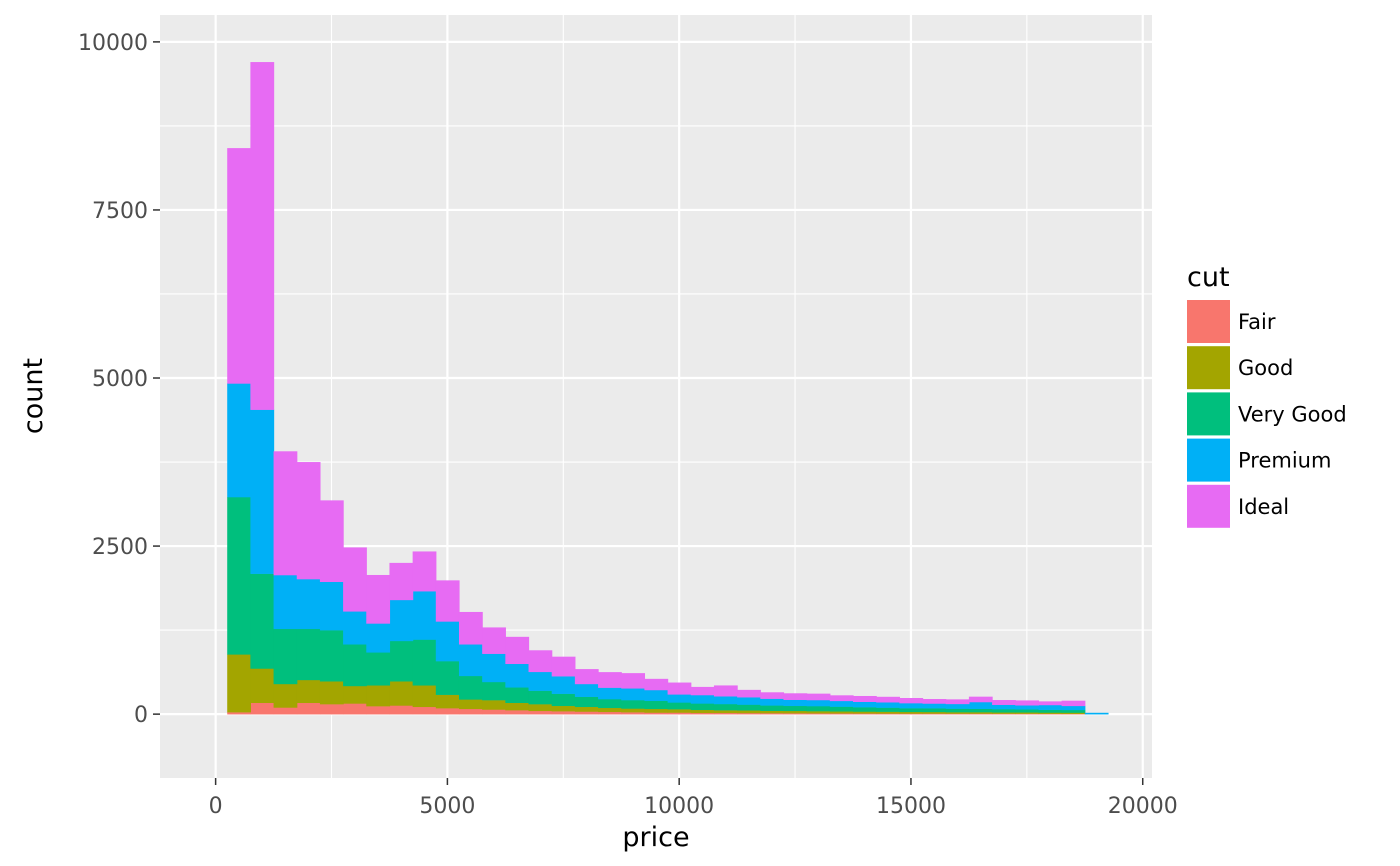  What do you see at coordinates (120, 211) in the screenshot?
I see `y-tick-label: 7500` at bounding box center [120, 211].